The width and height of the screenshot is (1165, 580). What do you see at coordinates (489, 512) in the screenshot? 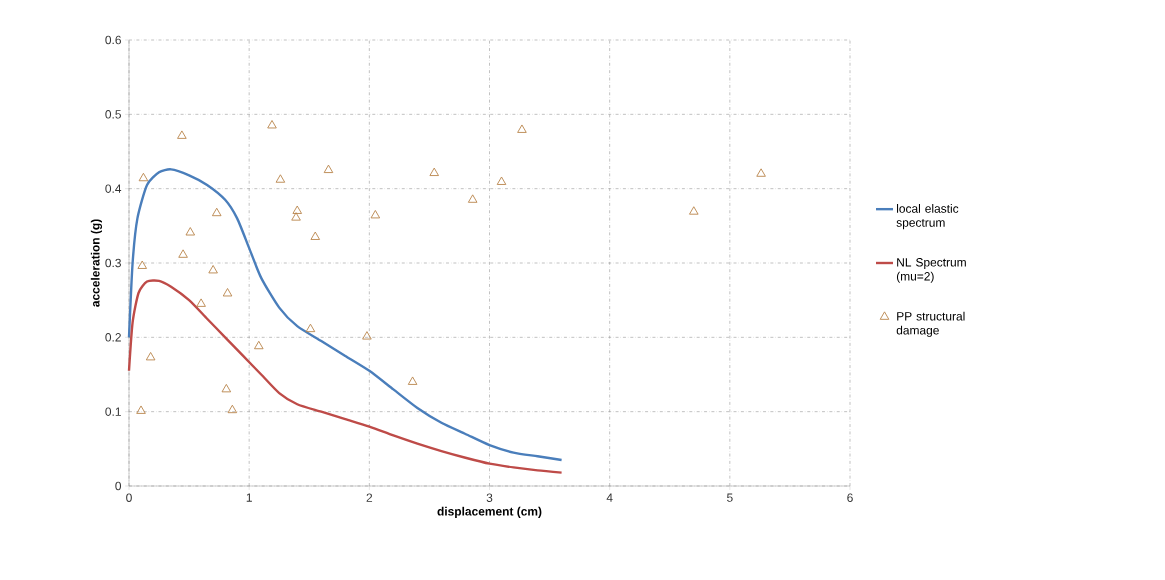
I see `x-axis-title: displacement (cm)` at bounding box center [489, 512].